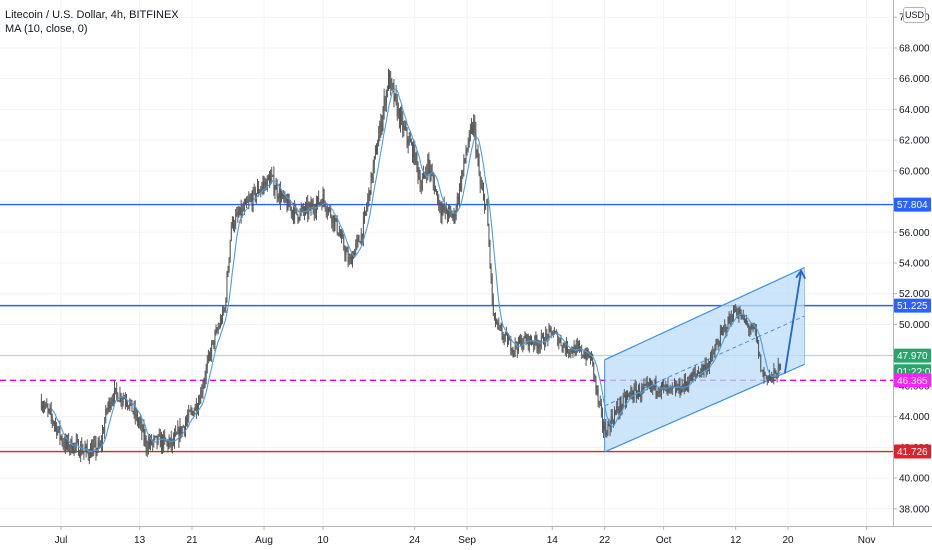 This screenshot has height=550, width=932. Describe the element at coordinates (46, 29) in the screenshot. I see `indicator-label: MA (10, close, 0)` at that location.